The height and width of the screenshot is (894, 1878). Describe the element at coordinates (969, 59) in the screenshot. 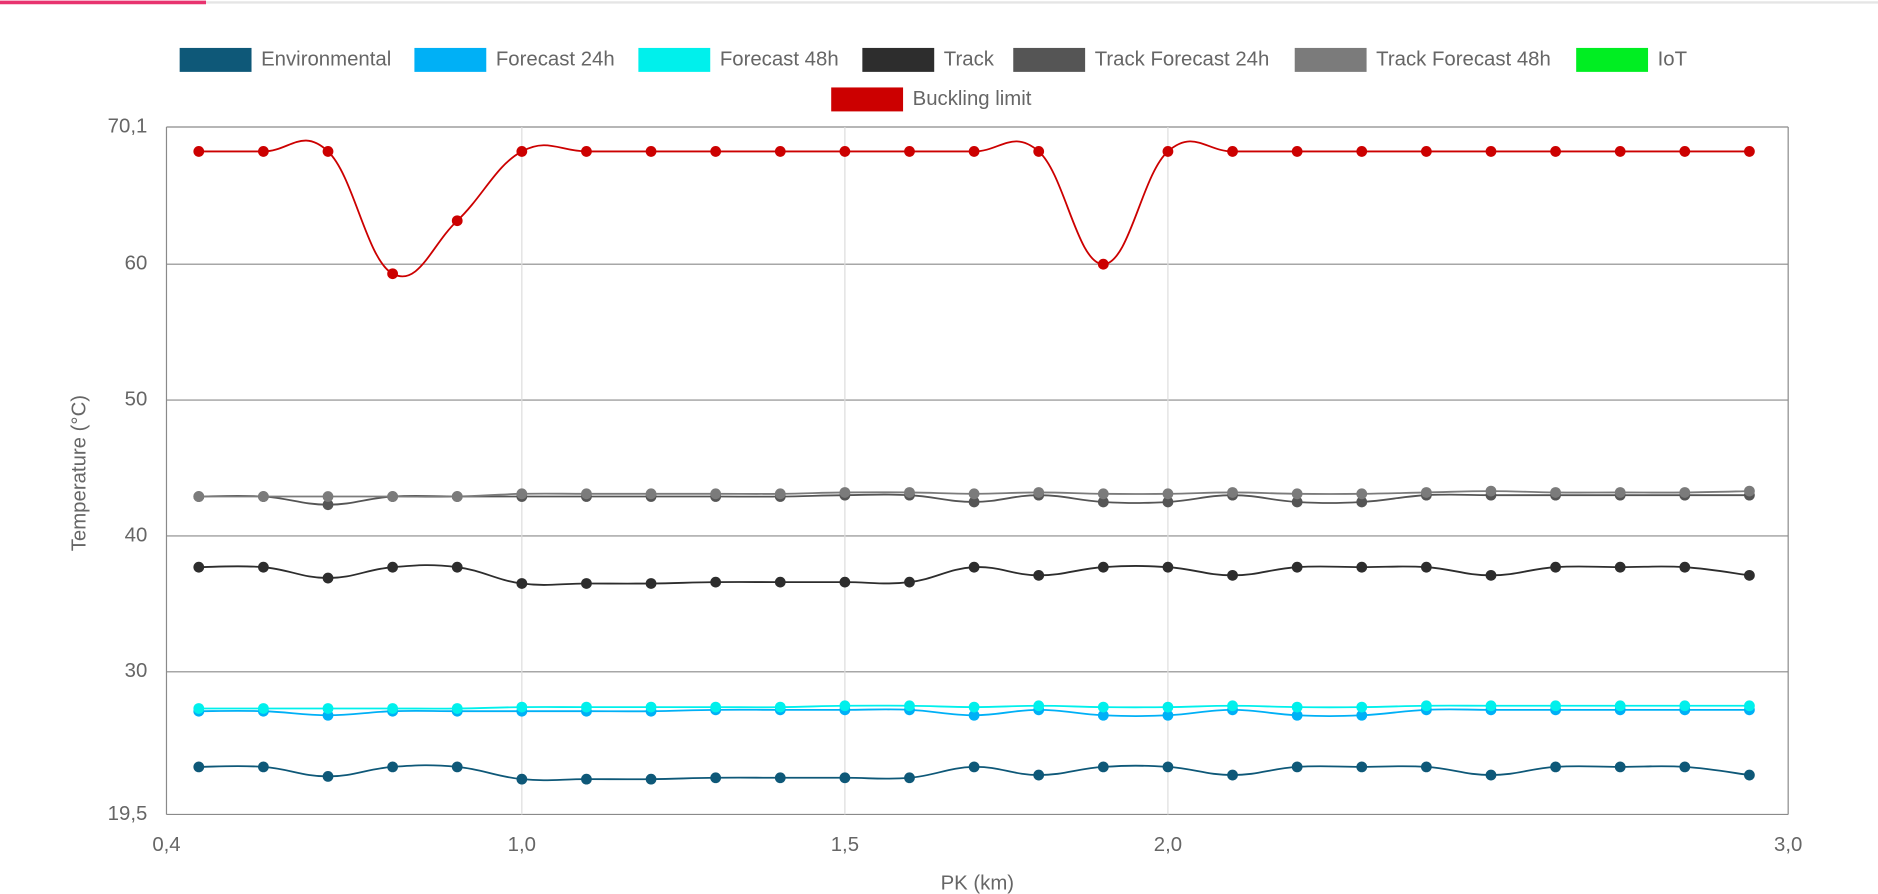

I see `legend-label: Track` at that location.